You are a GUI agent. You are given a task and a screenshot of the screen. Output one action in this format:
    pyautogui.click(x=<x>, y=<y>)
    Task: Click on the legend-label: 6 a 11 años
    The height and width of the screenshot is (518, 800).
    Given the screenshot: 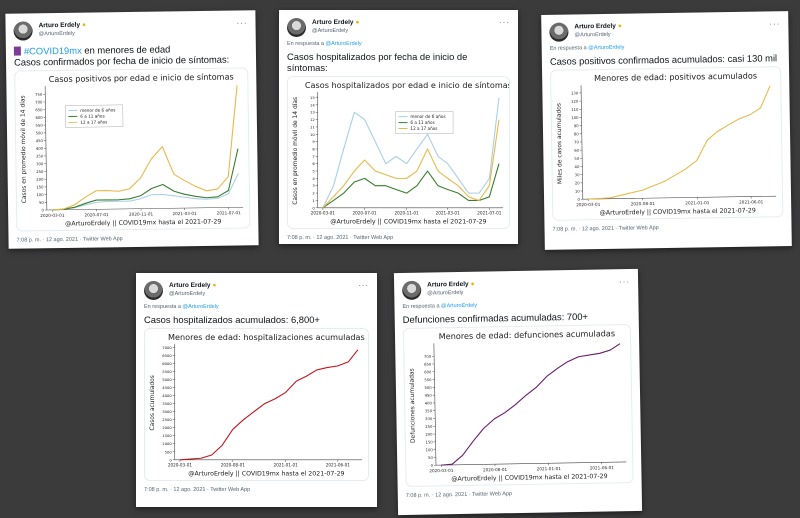 What is the action you would take?
    pyautogui.click(x=422, y=122)
    